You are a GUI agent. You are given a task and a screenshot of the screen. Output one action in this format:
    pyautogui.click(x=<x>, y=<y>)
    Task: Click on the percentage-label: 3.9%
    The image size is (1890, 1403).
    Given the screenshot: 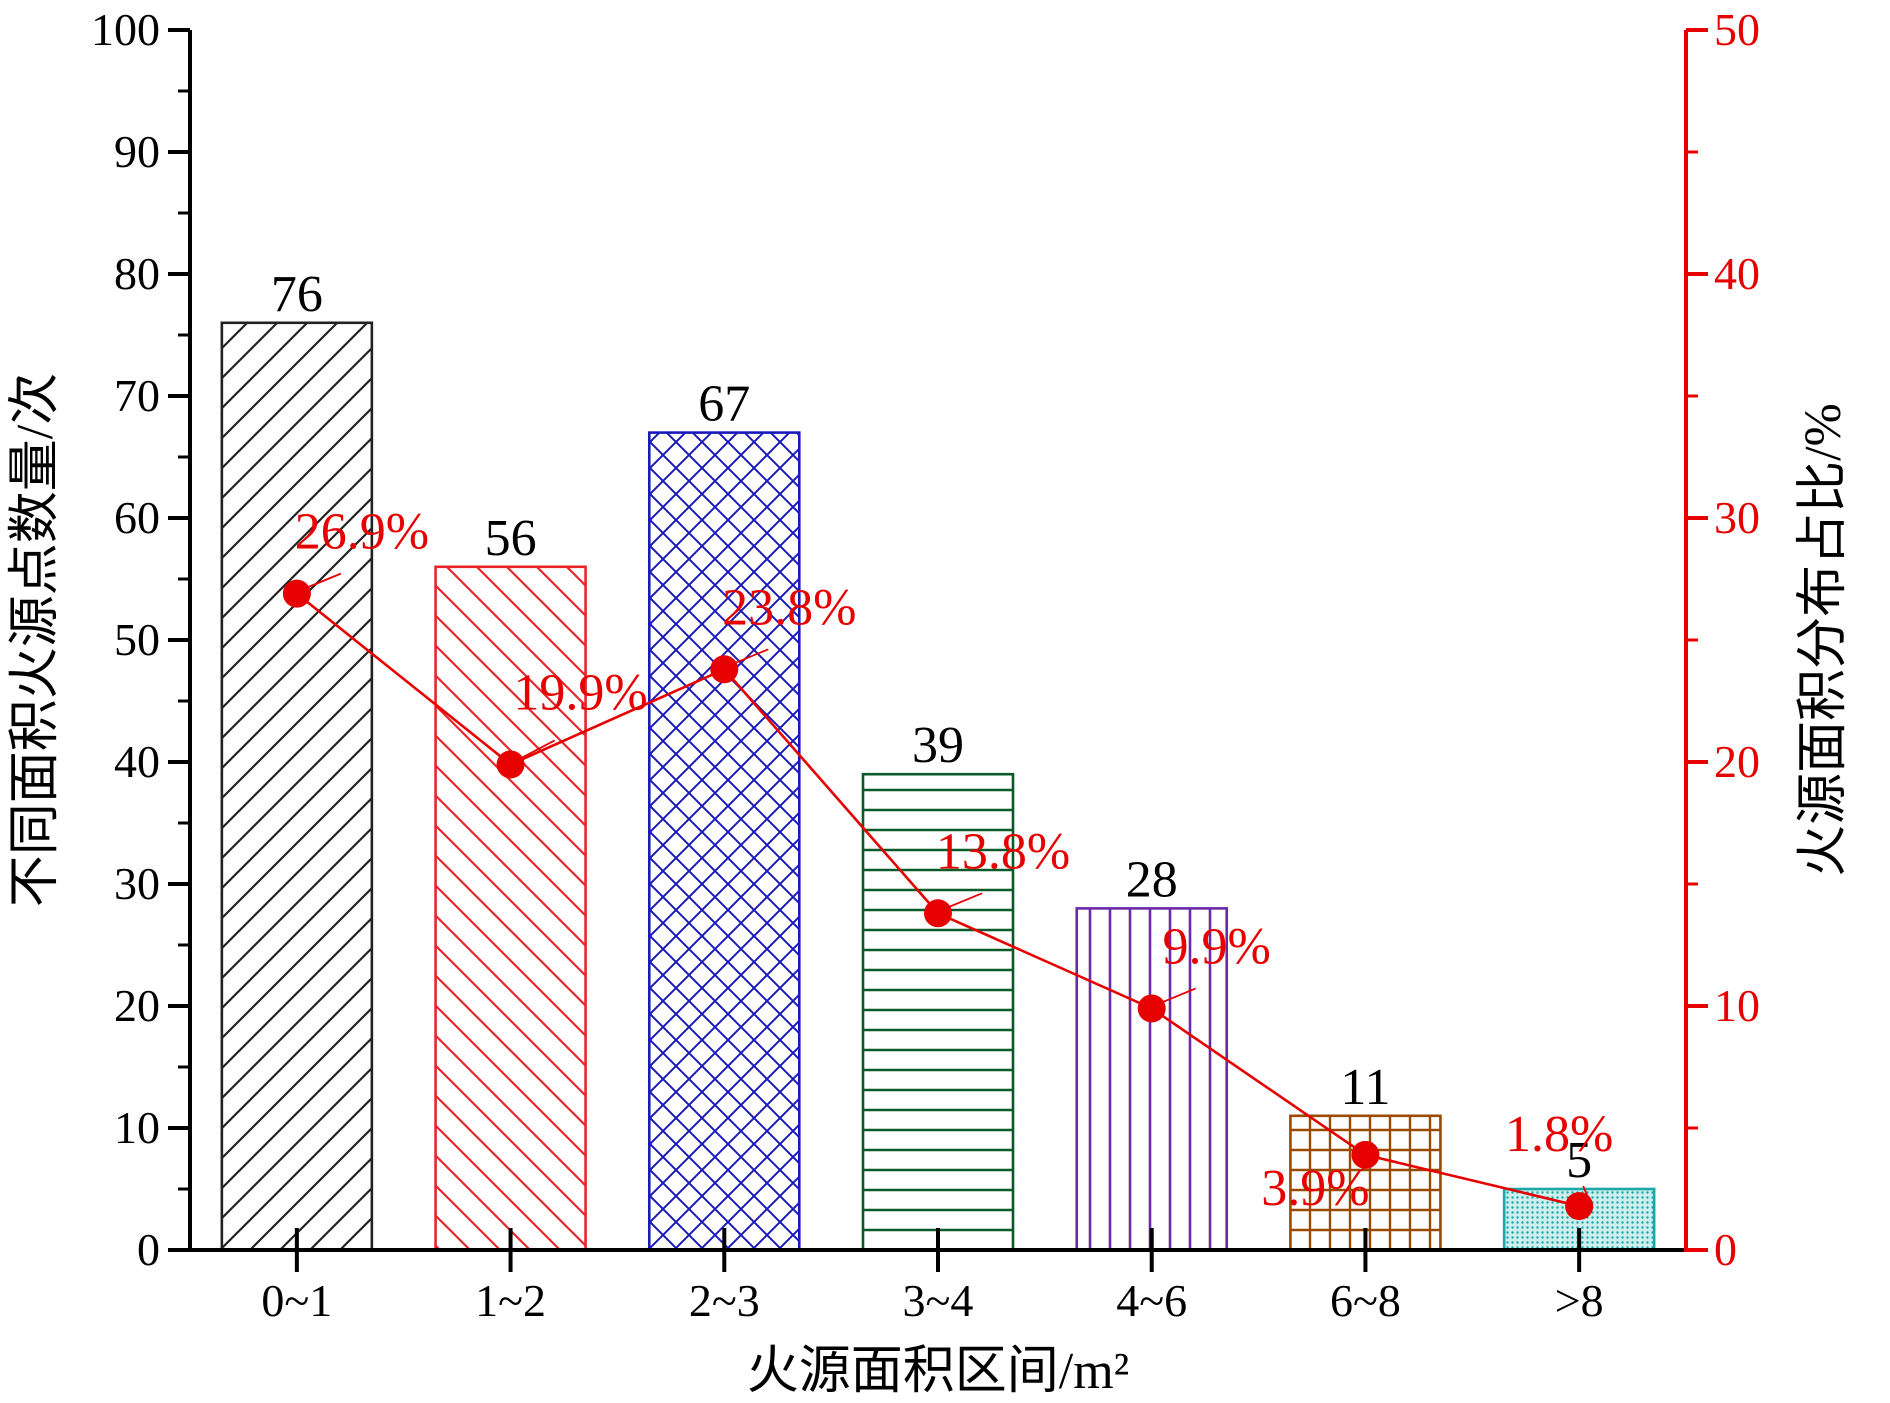 What is the action you would take?
    pyautogui.click(x=1315, y=1188)
    